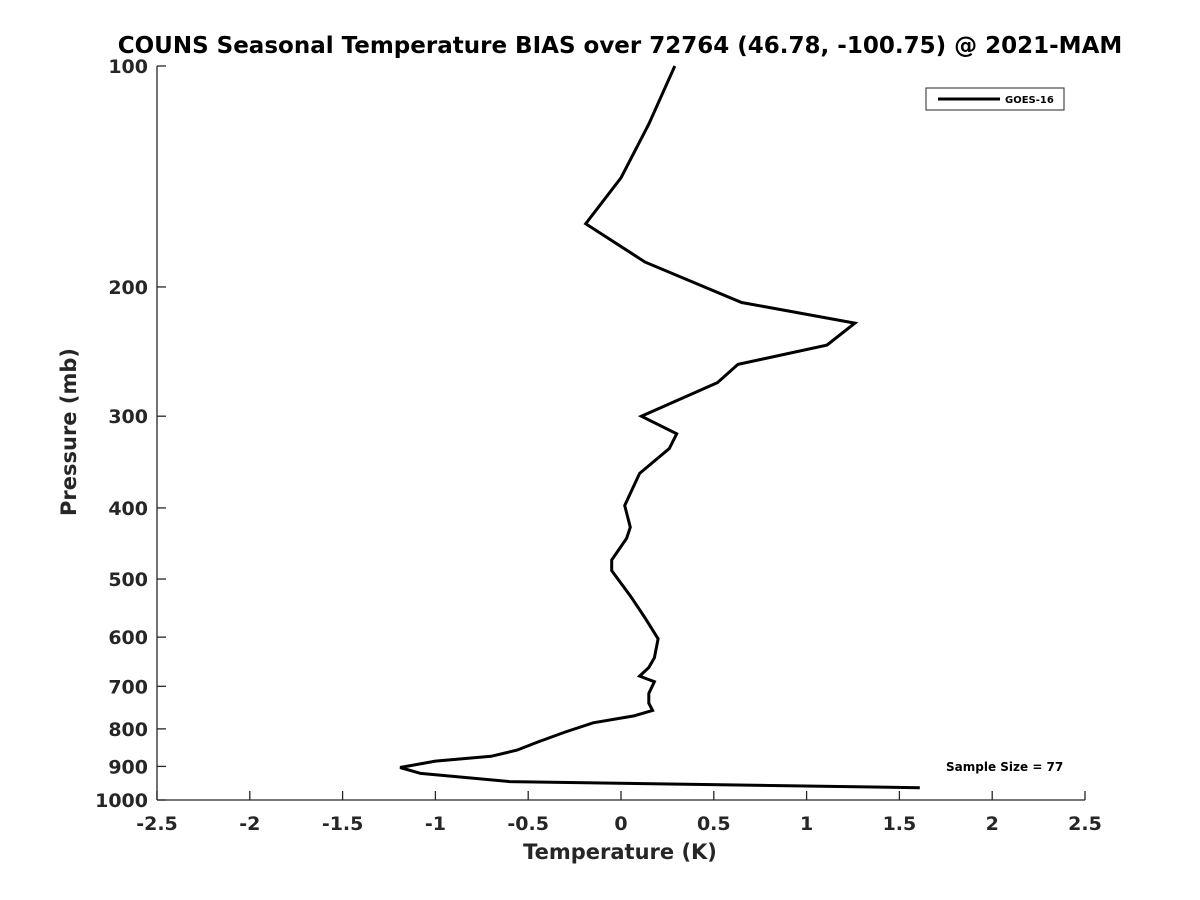 The image size is (1200, 900). Describe the element at coordinates (714, 824) in the screenshot. I see `x-tick-label: 0.5` at that location.